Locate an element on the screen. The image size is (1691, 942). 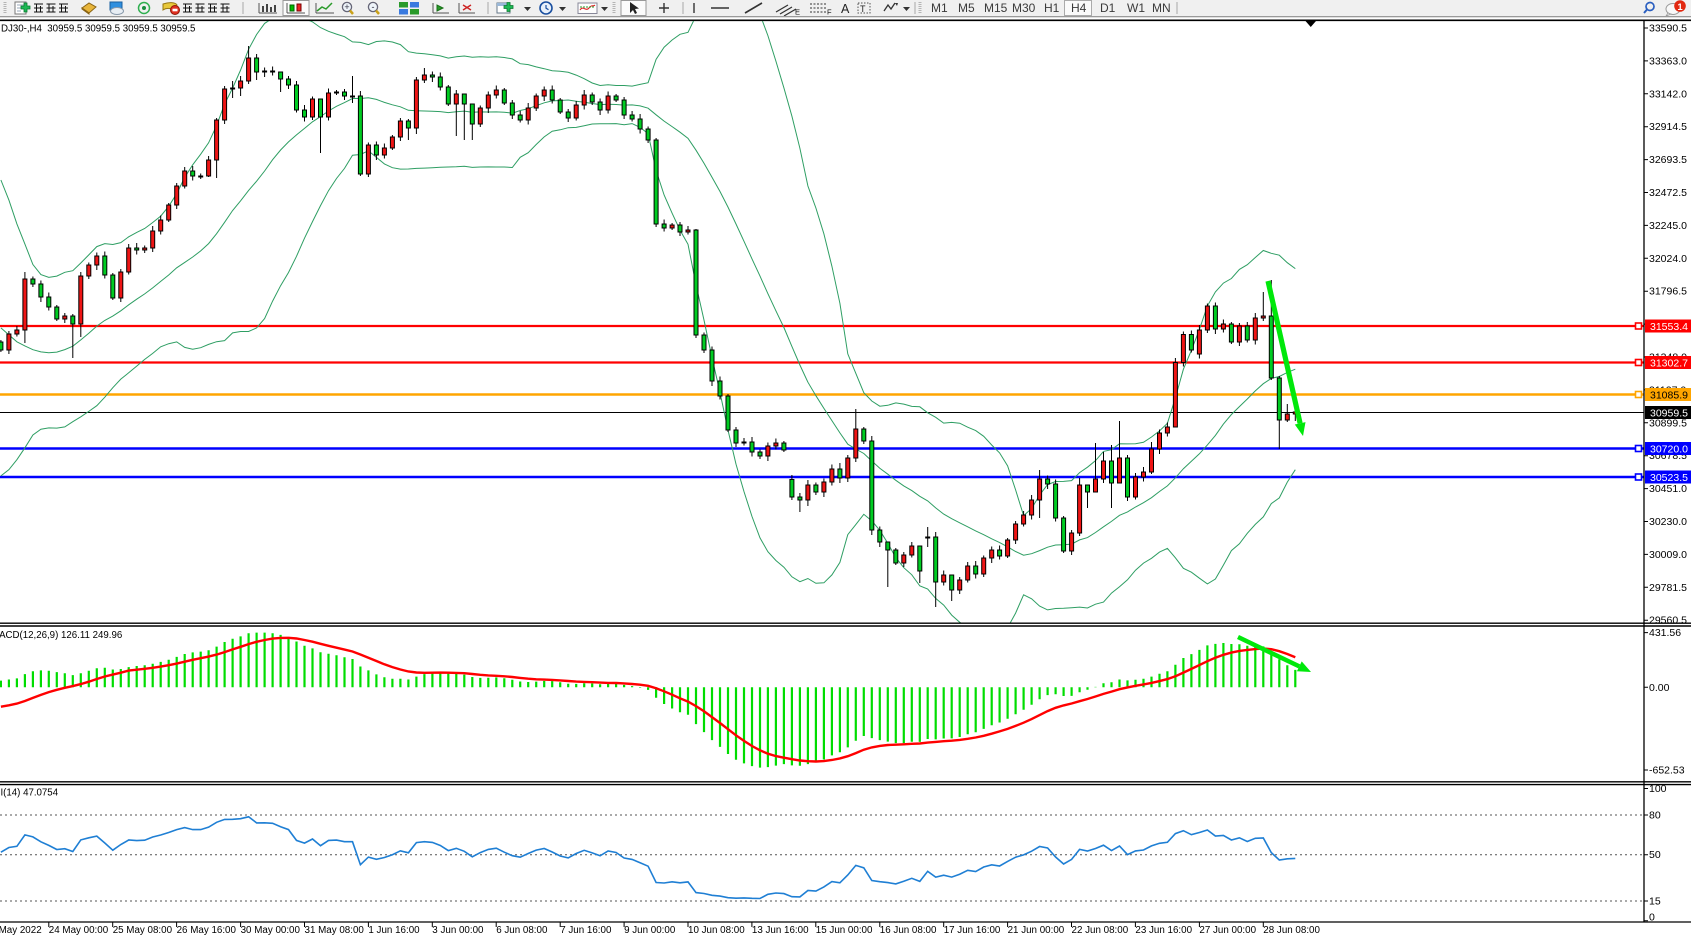
svg-text: 29781.5 is located at coordinates (1668, 588).